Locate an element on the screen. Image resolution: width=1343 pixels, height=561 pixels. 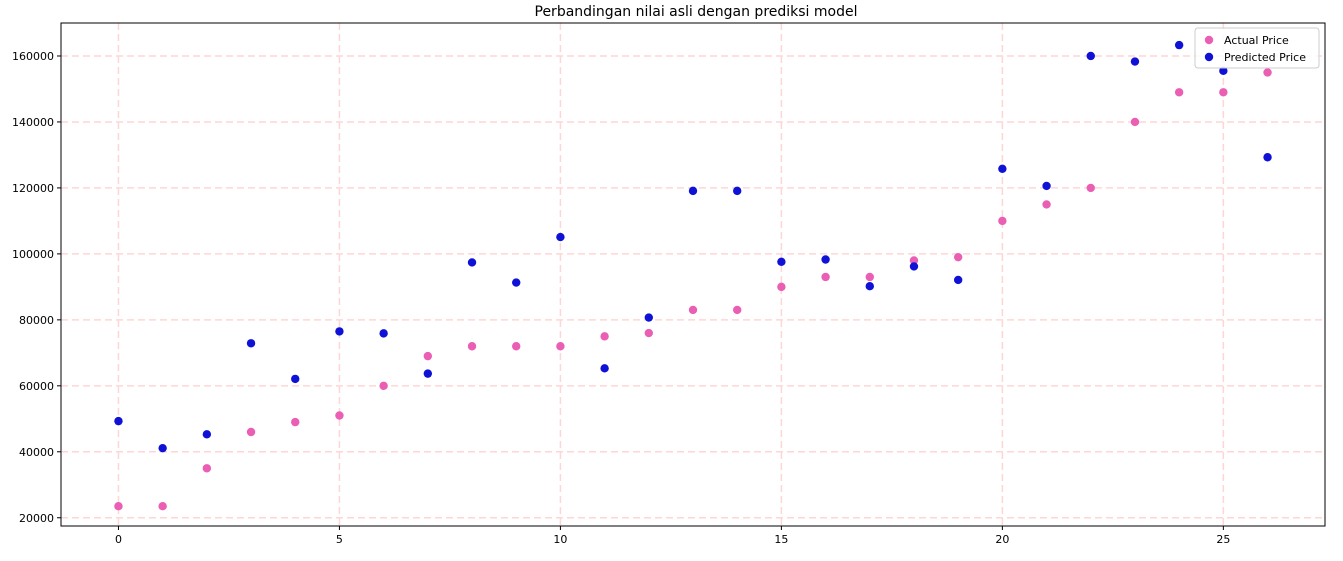
legend: Actual Price Predicted Price is located at coordinates (1257, 48).